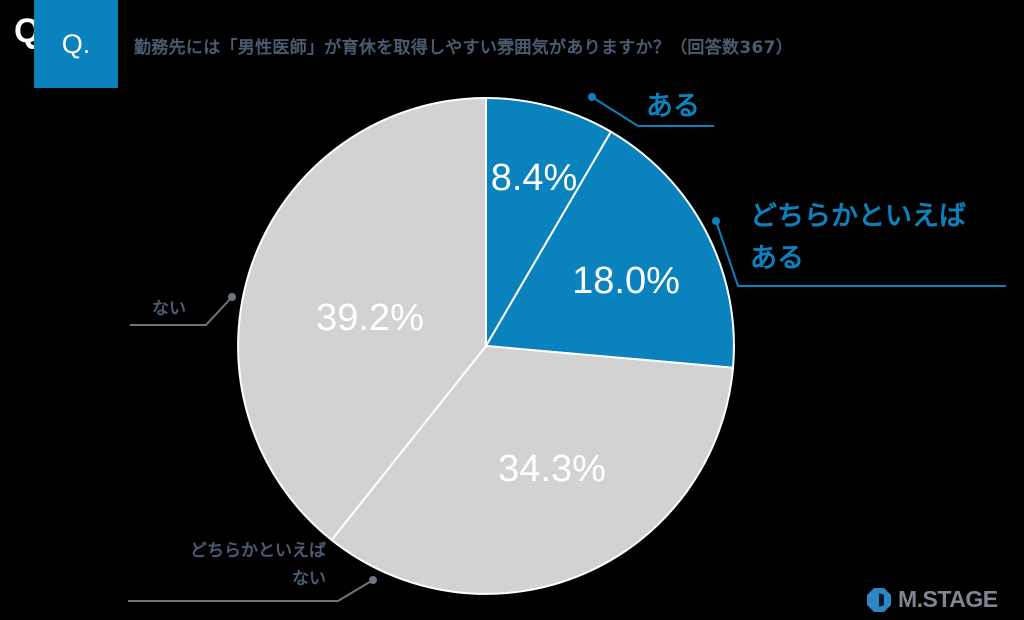 This screenshot has width=1024, height=620. I want to click on label-aru: ある, so click(673, 106).